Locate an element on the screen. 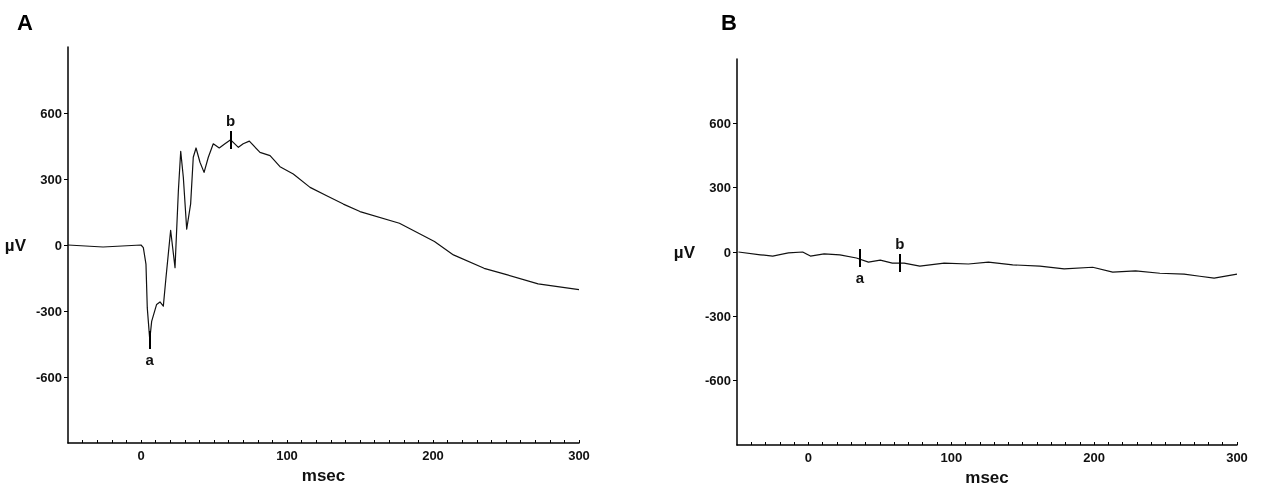  chart-title: A is located at coordinates (25, 22).